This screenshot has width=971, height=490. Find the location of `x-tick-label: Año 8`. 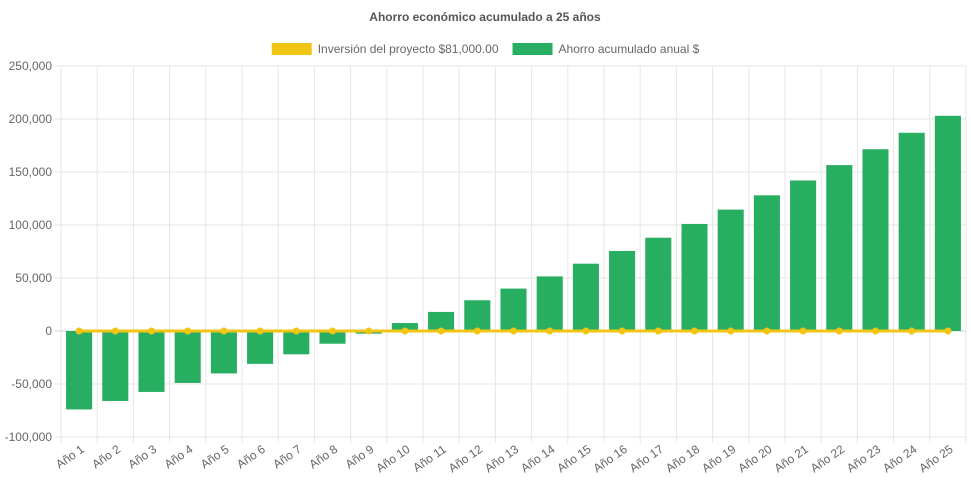

x-tick-label: Año 8 is located at coordinates (324, 457).